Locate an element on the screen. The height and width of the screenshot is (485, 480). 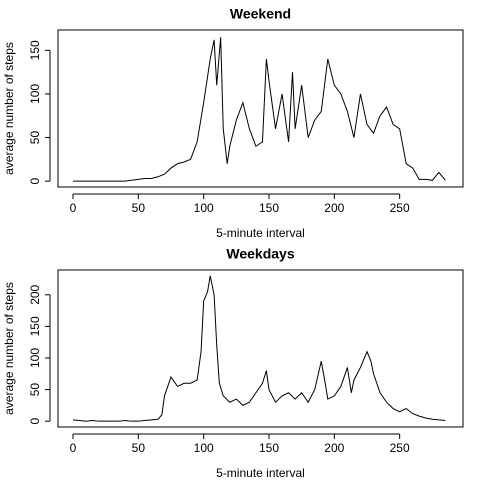
y-tick-label: 200 is located at coordinates (35, 294).